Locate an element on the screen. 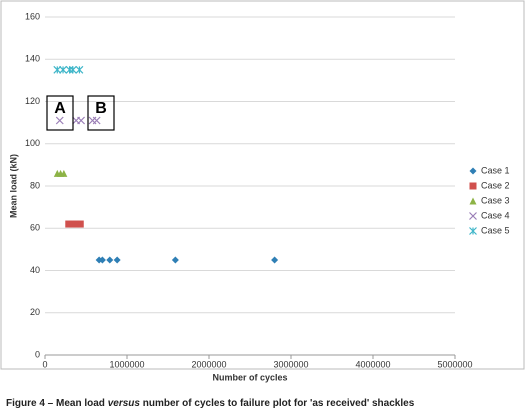 Image resolution: width=530 pixels, height=416 pixels. annotation: A is located at coordinates (60, 108).